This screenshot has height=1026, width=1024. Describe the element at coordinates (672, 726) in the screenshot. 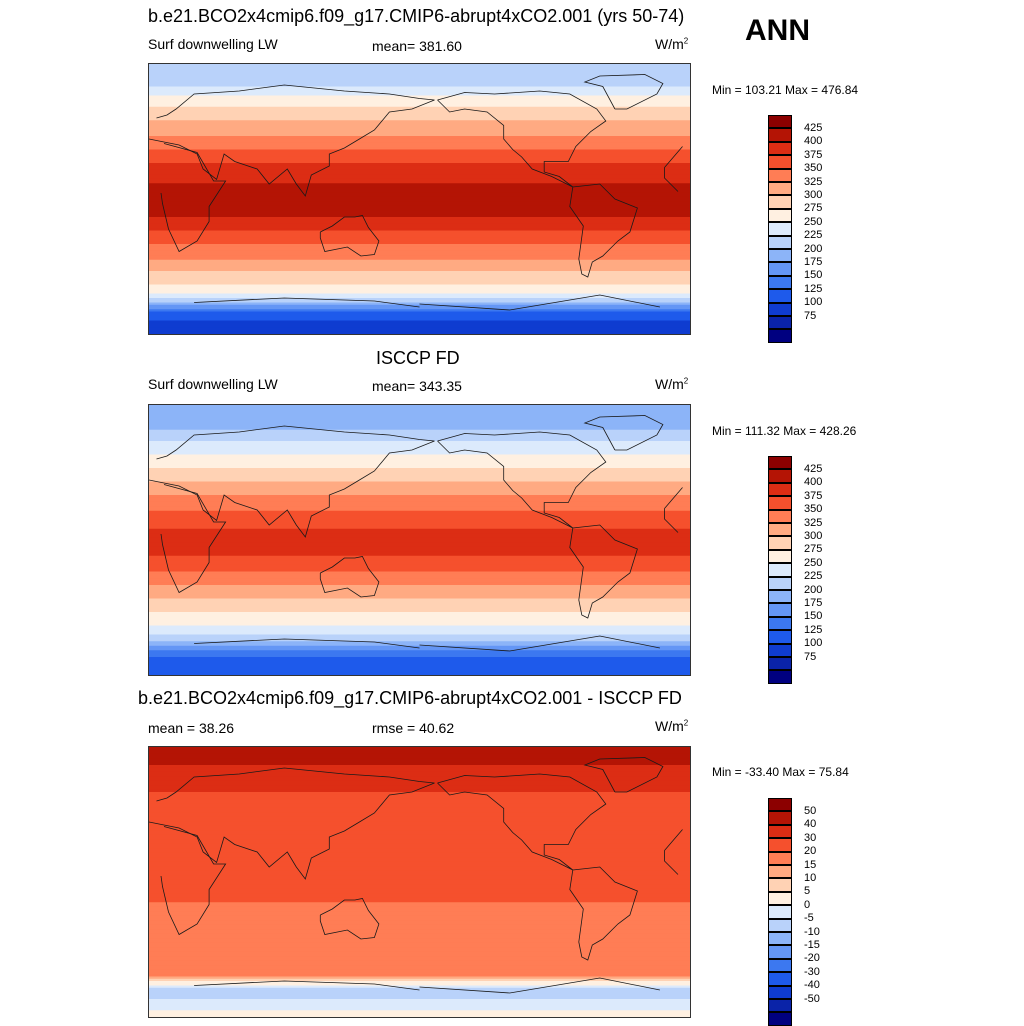

I see `panel-3-units: W/m2` at that location.